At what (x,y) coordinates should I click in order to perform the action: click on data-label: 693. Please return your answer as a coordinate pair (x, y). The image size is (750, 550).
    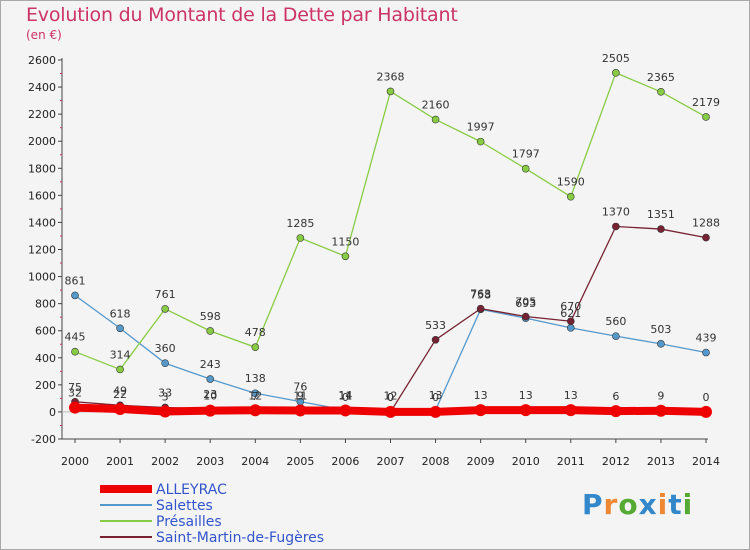
    Looking at the image, I should click on (525, 303).